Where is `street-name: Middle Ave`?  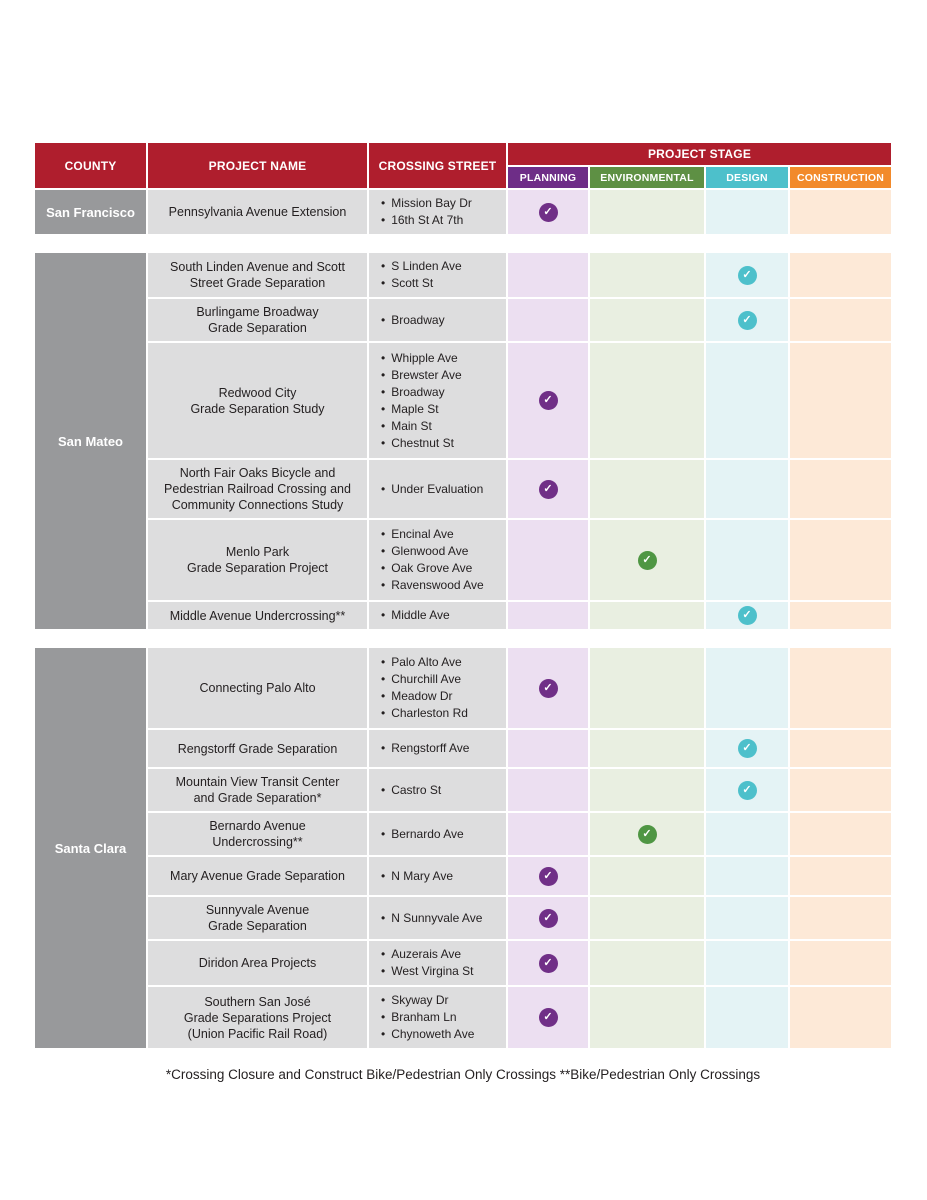 street-name: Middle Ave is located at coordinates (420, 615).